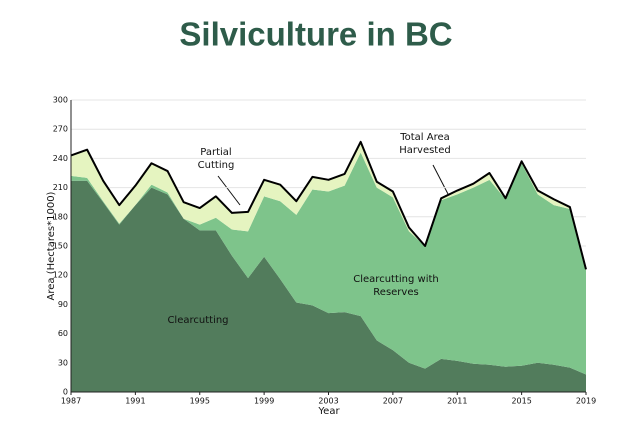  Describe the element at coordinates (328, 411) in the screenshot. I see `x-axis-label: Year` at that location.